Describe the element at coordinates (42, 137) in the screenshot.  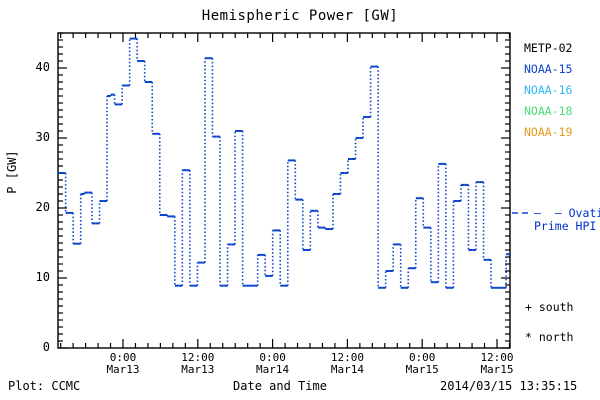
I see `y-tick-label: 30` at that location.